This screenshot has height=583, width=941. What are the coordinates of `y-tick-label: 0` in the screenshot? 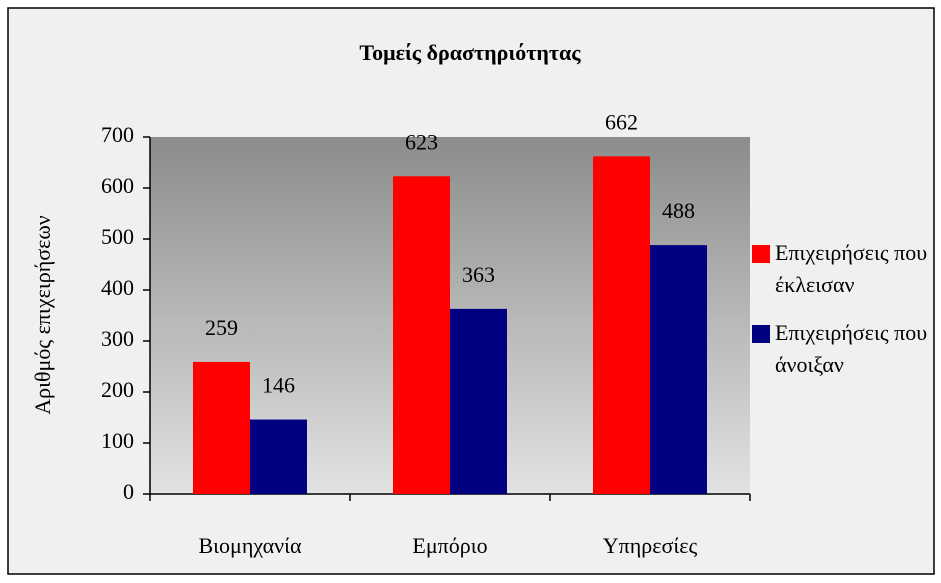 It's located at (128, 491).